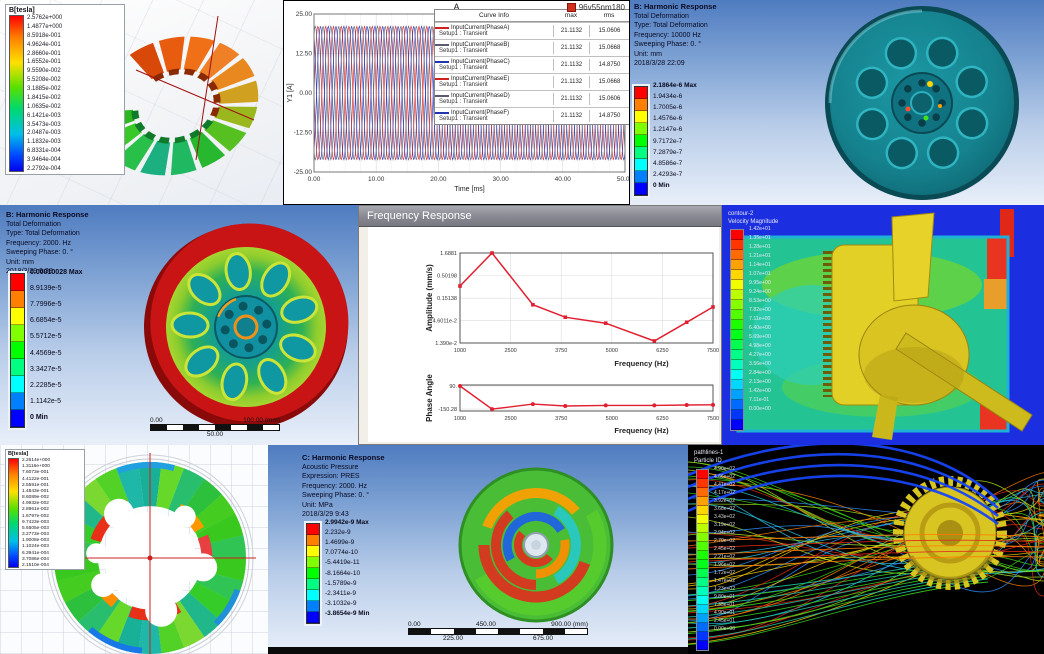  What do you see at coordinates (480, 79) in the screenshot?
I see `curve-name: InputCurrent(PhaseE)` at bounding box center [480, 79].